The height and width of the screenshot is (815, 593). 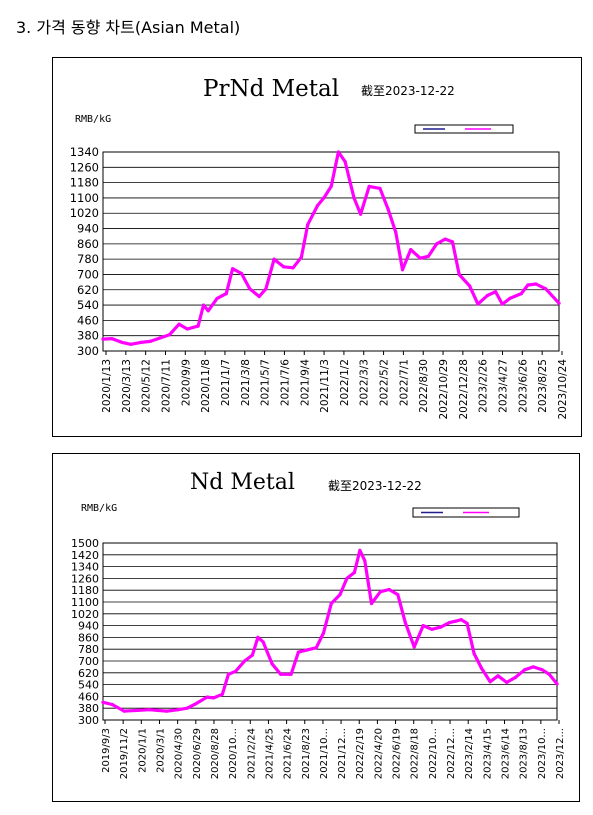 What do you see at coordinates (365, 382) in the screenshot?
I see `chart1-xtick-label: 2022/3/3` at bounding box center [365, 382].